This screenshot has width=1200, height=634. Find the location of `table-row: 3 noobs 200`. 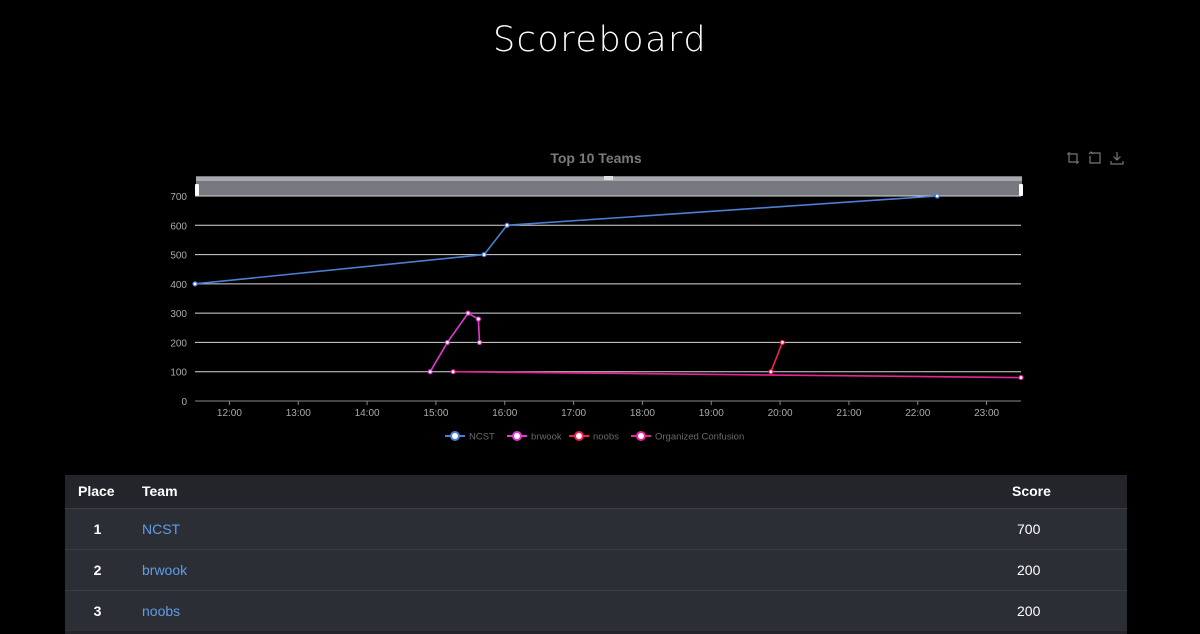

table-row: 3 noobs 200 is located at coordinates (596, 610).